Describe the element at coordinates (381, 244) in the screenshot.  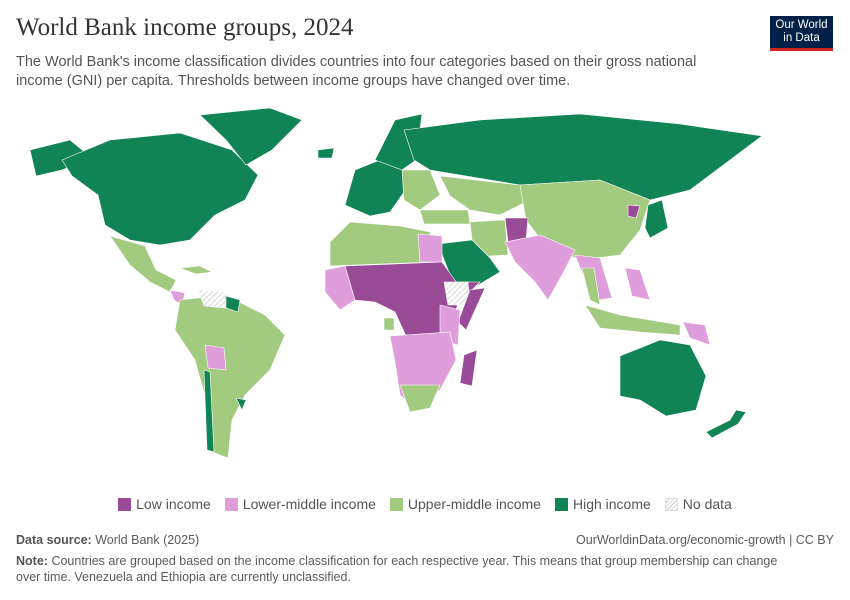
I see `north-africa` at that location.